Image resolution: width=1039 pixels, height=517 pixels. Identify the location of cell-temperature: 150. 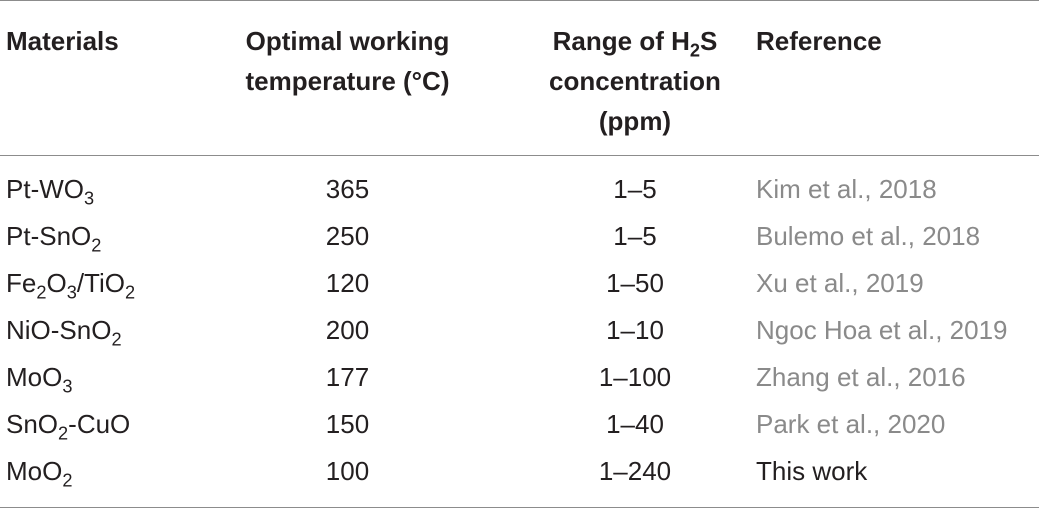
(347, 424).